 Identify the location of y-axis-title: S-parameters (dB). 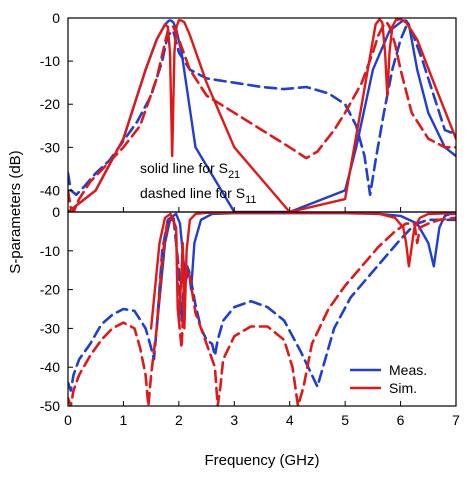
(15, 211).